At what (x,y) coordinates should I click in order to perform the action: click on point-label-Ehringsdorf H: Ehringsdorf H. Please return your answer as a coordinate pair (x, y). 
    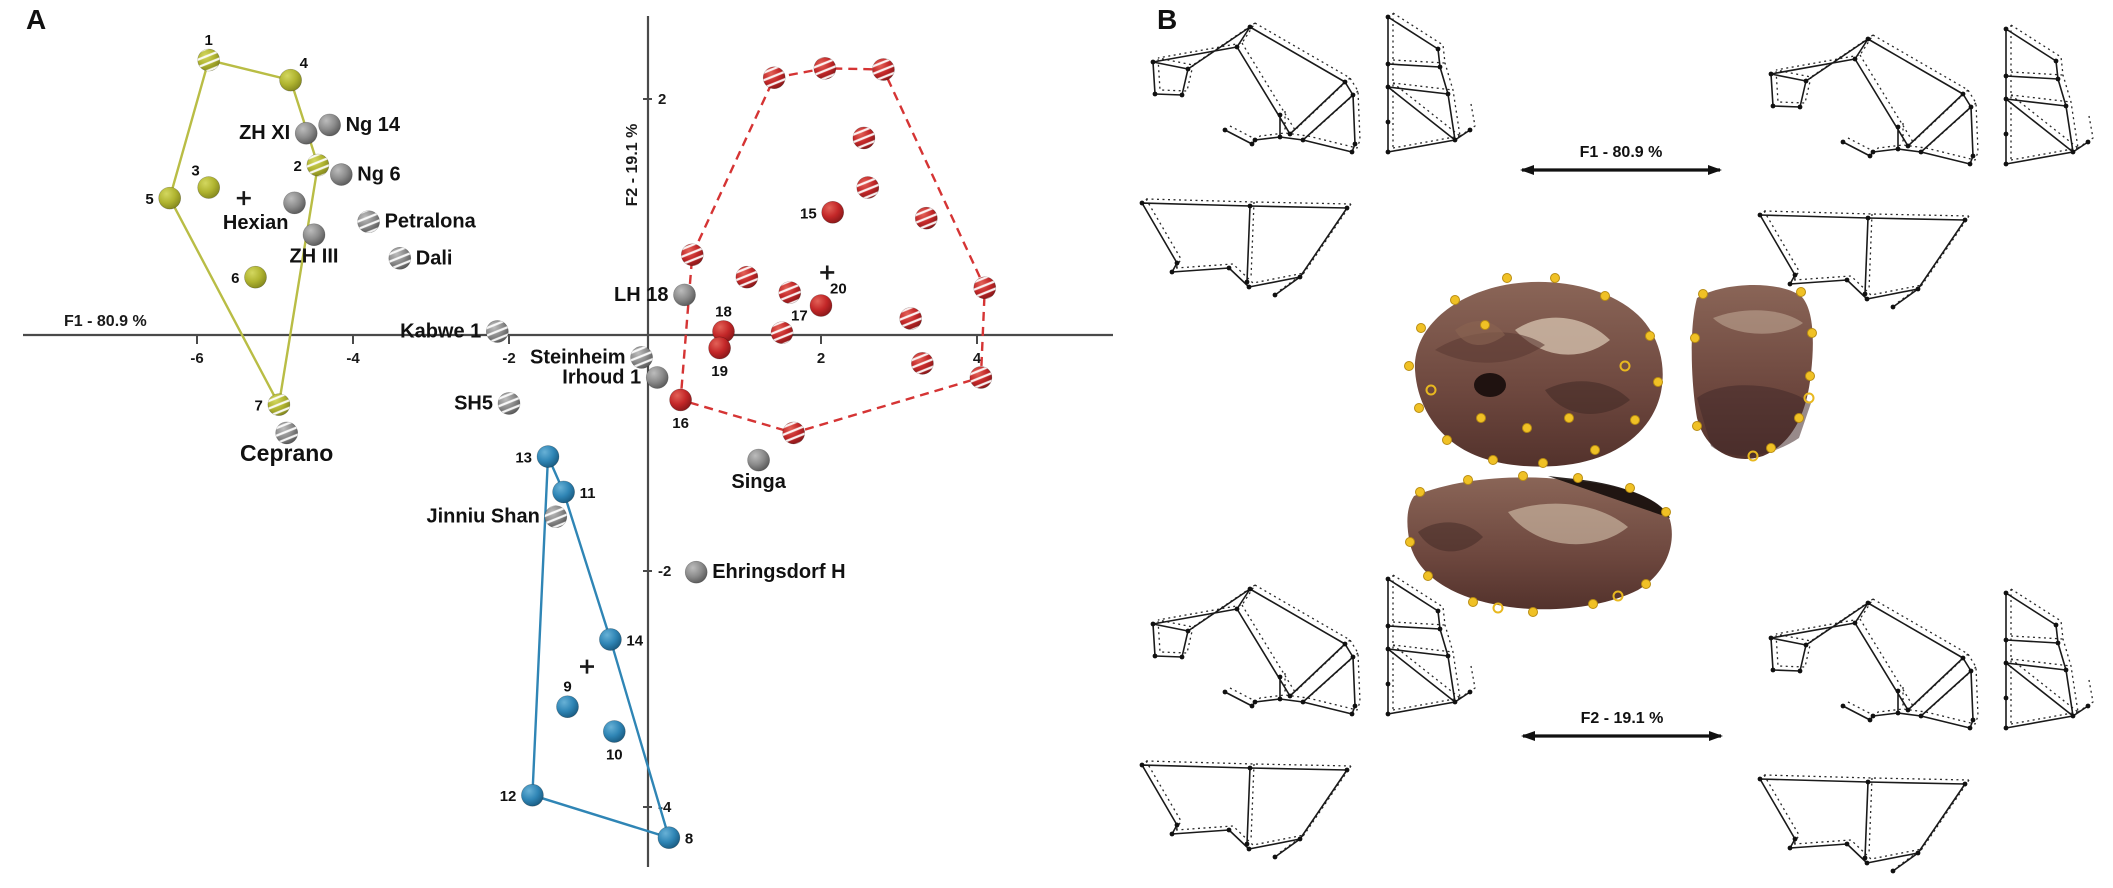
    Looking at the image, I should click on (778, 572).